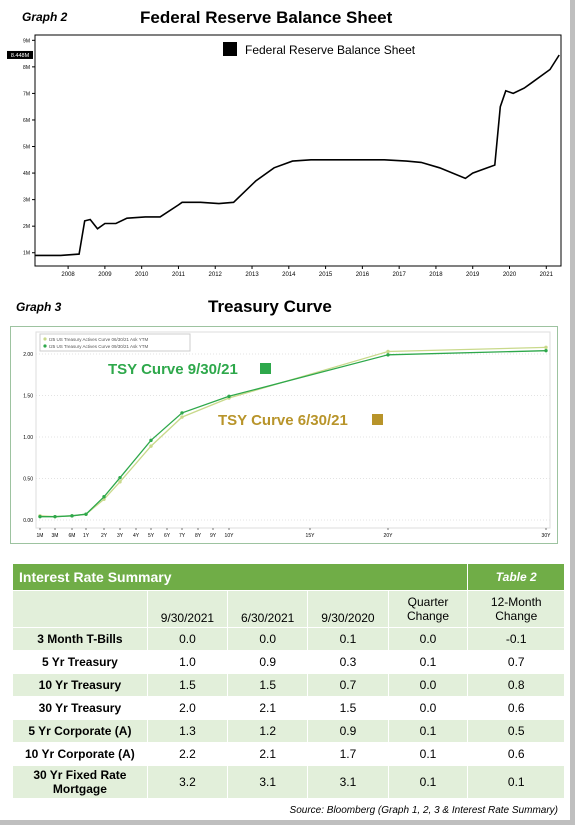  I want to click on x-tick-label: 2015, so click(326, 275).